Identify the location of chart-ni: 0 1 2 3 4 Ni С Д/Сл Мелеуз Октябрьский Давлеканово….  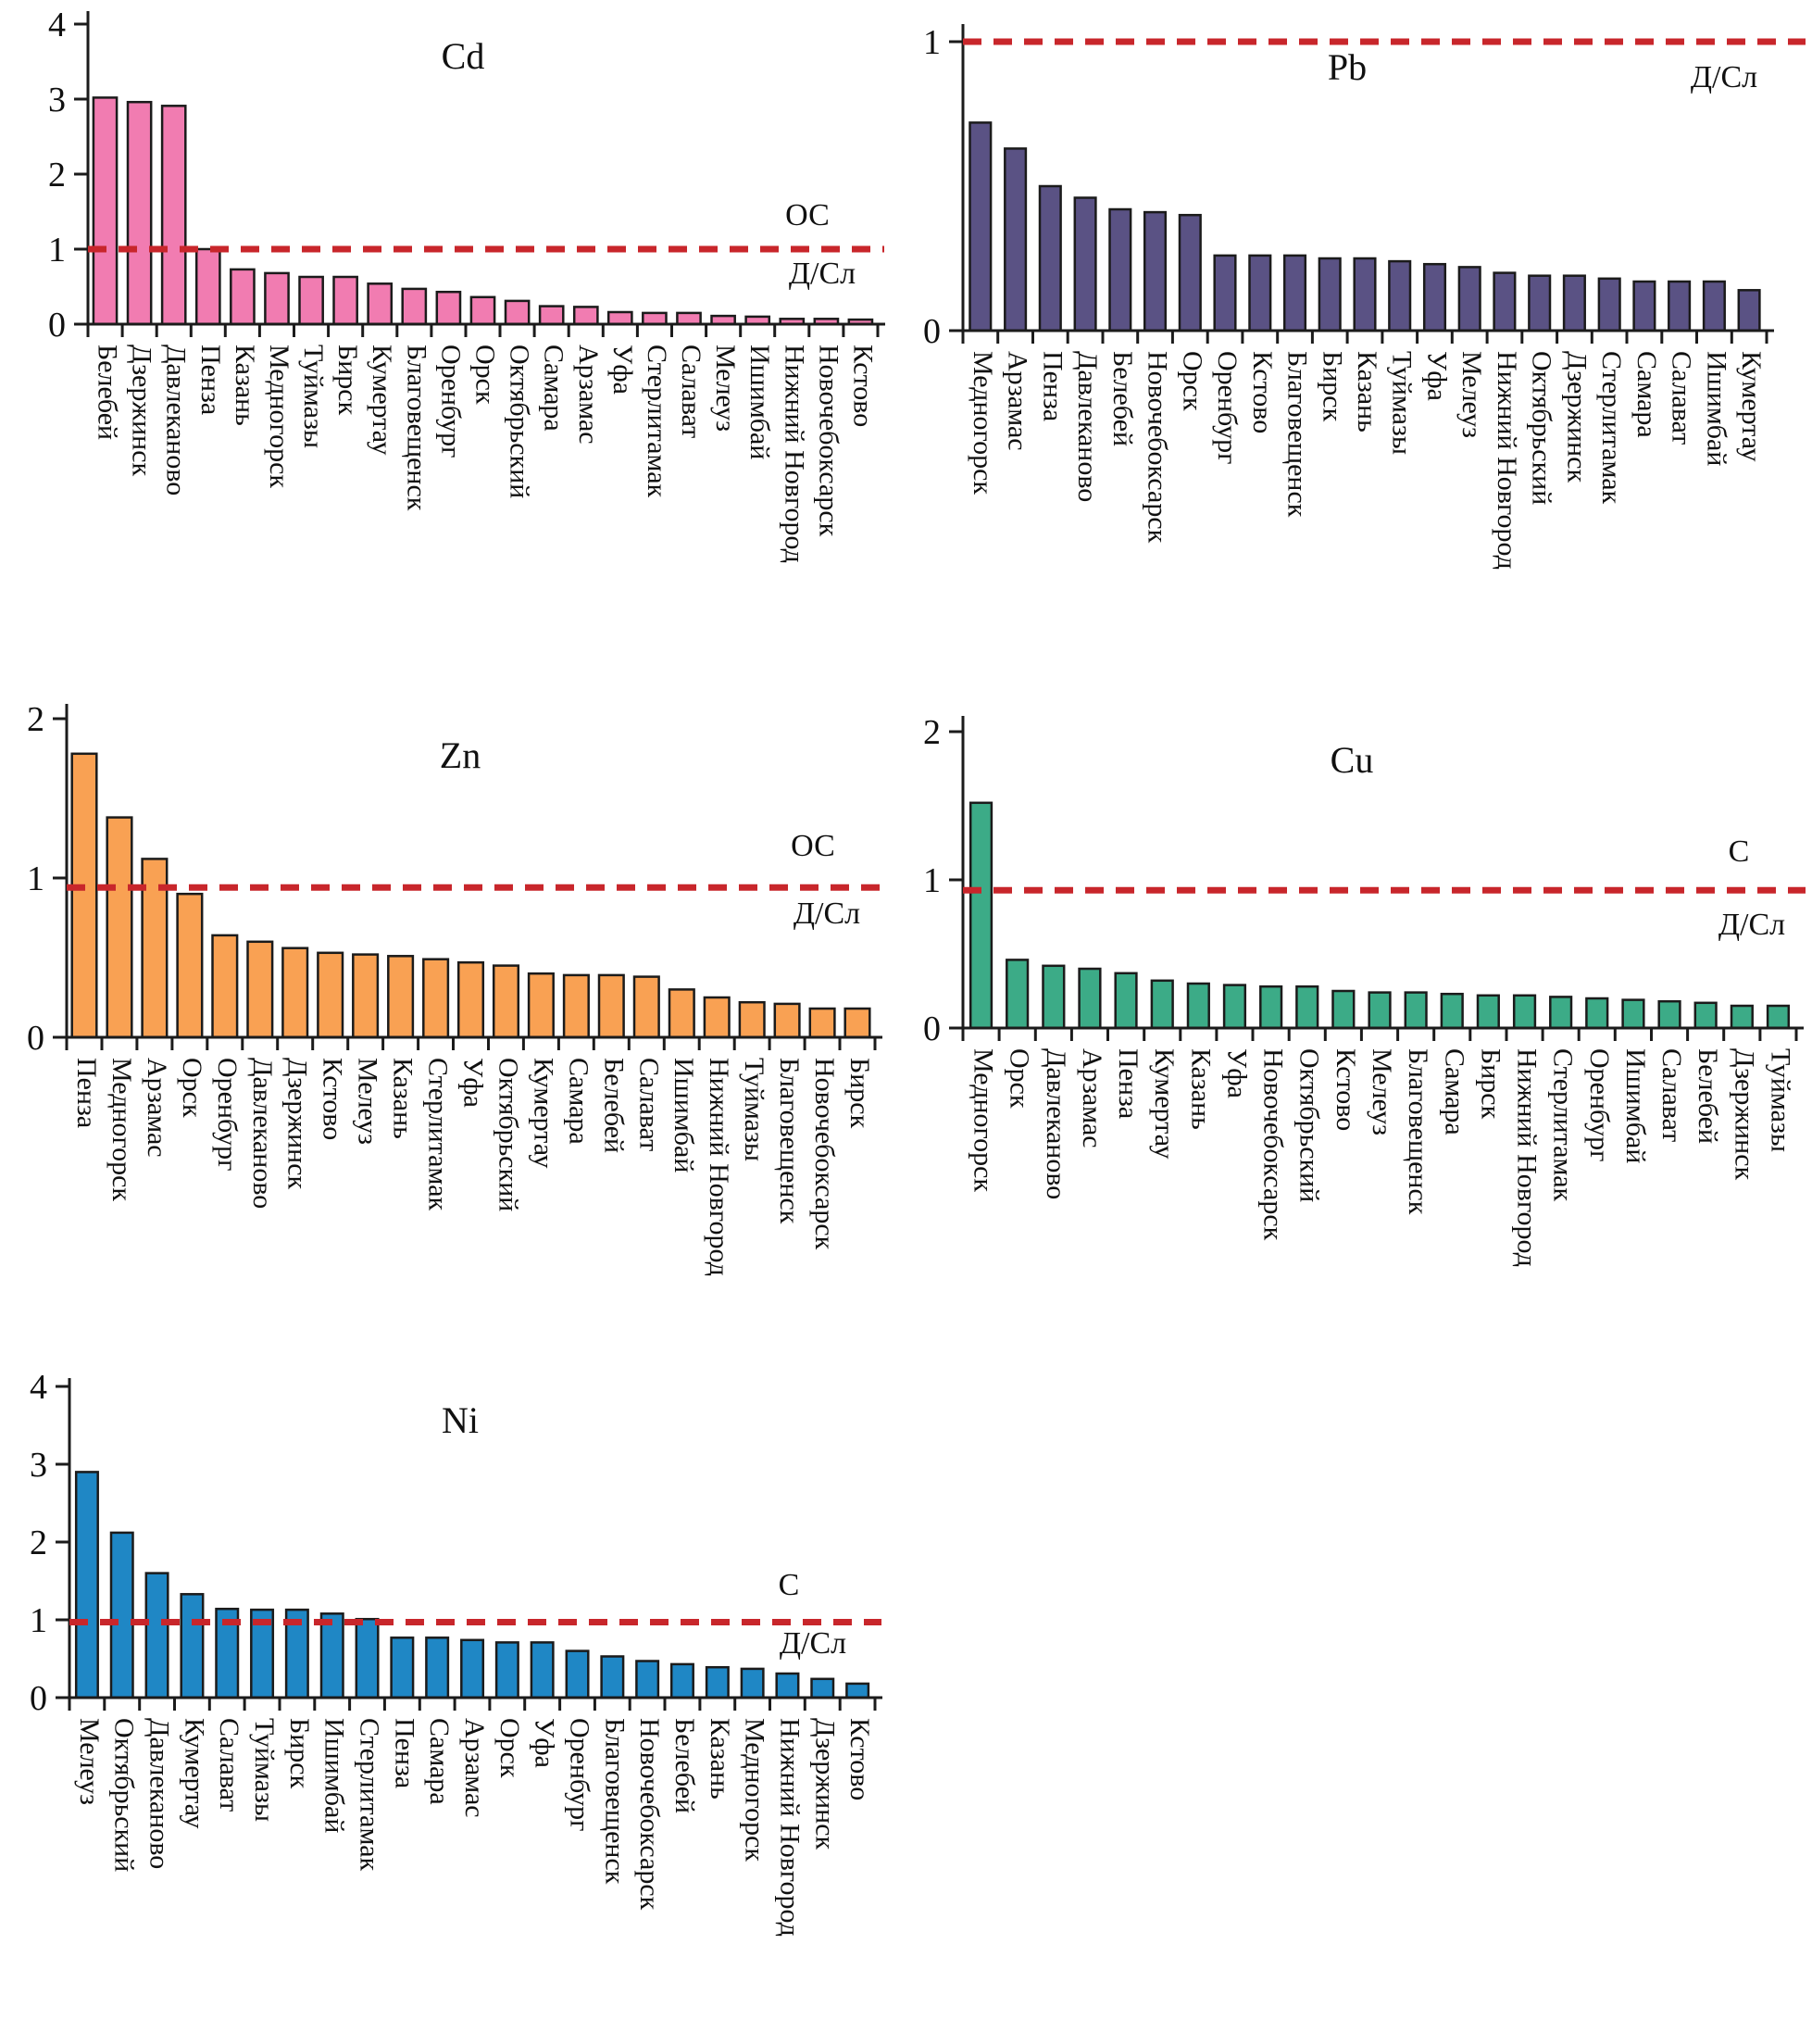
(456, 1652).